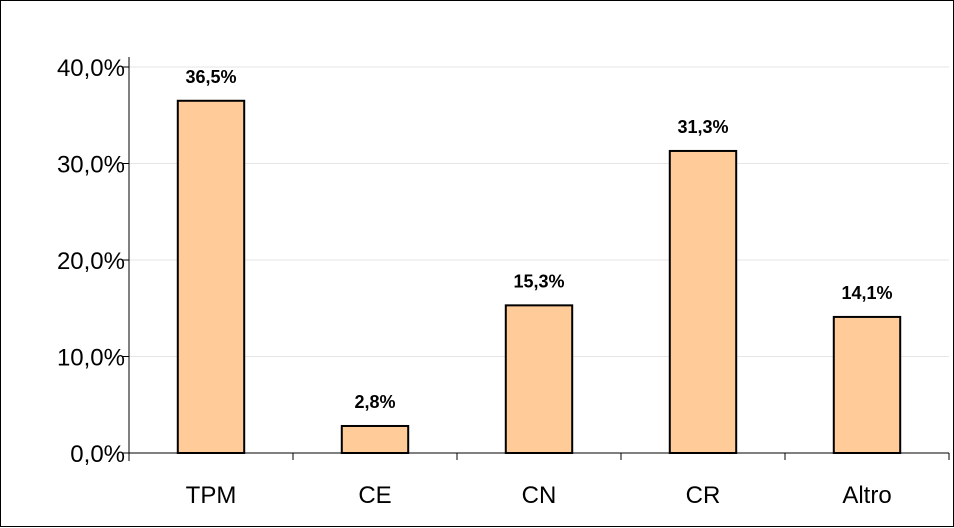 Image resolution: width=954 pixels, height=528 pixels. Describe the element at coordinates (866, 495) in the screenshot. I see `category-label: Altro` at that location.